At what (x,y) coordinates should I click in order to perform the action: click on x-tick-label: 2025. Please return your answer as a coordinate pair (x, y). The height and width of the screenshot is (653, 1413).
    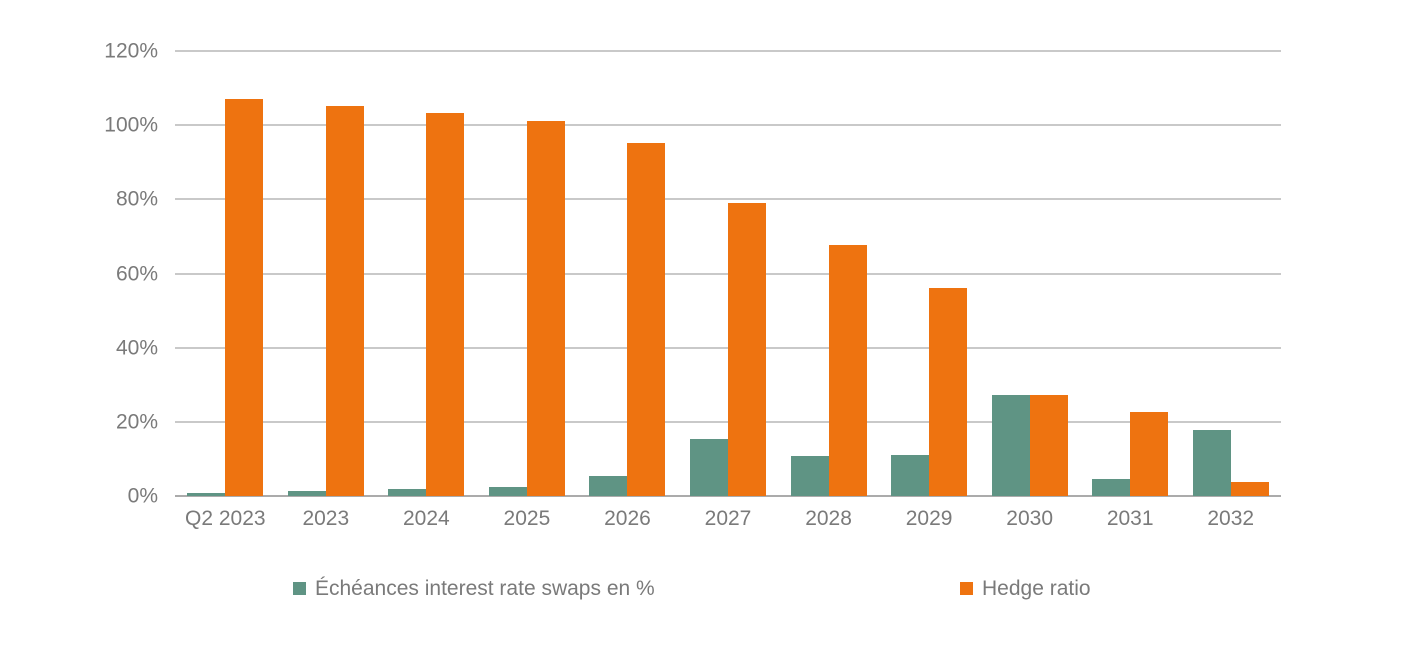
    Looking at the image, I should click on (527, 518).